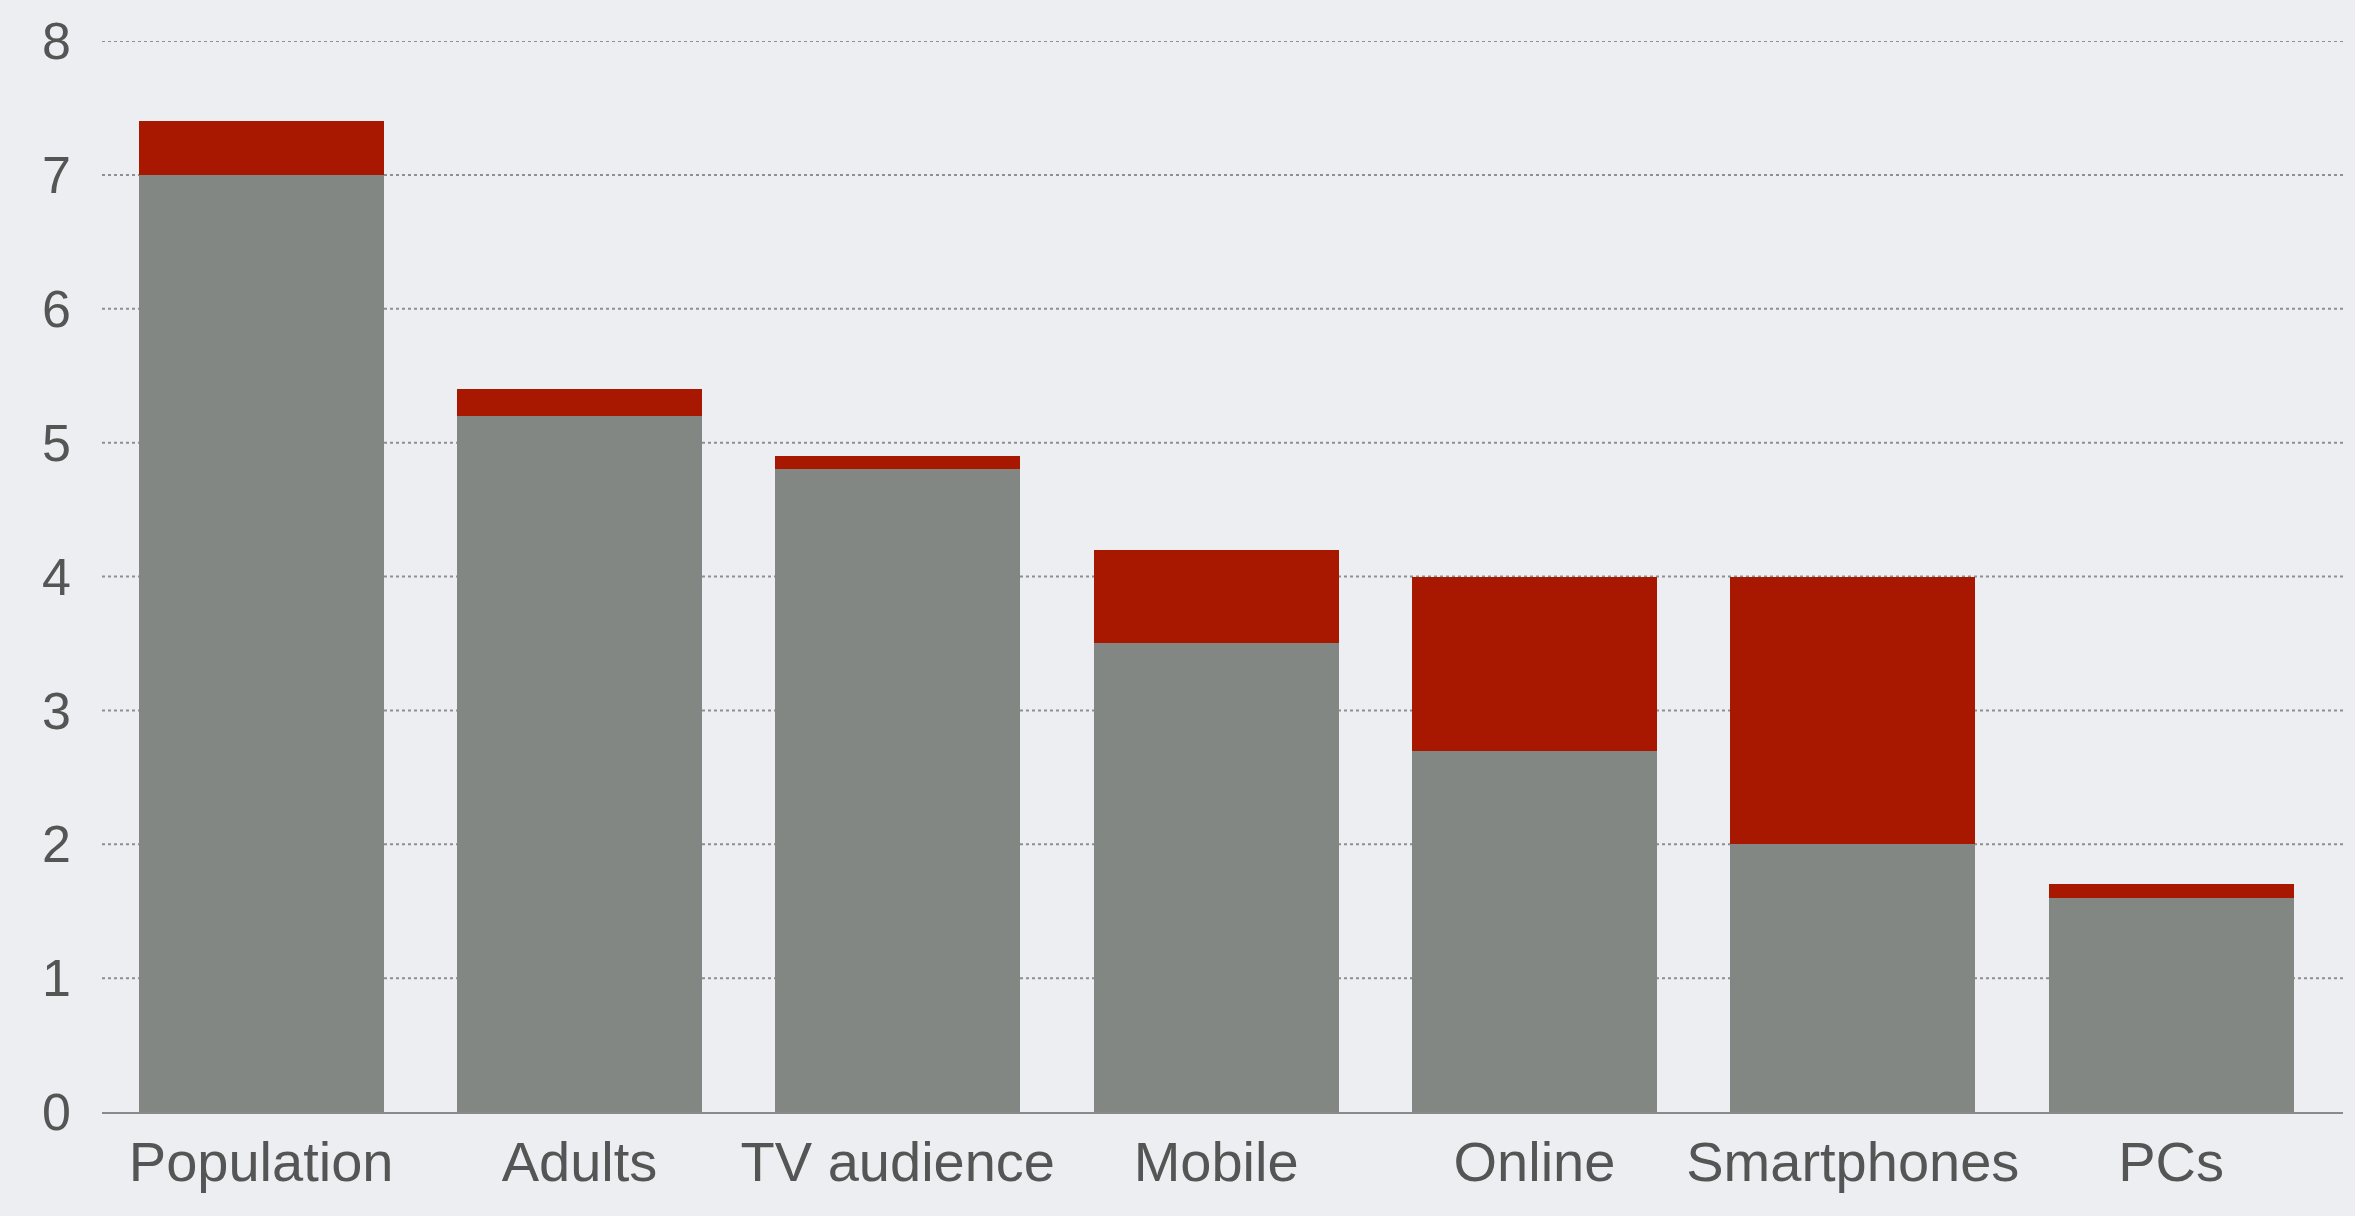  What do you see at coordinates (261, 1162) in the screenshot?
I see `x-tick-label: Population` at bounding box center [261, 1162].